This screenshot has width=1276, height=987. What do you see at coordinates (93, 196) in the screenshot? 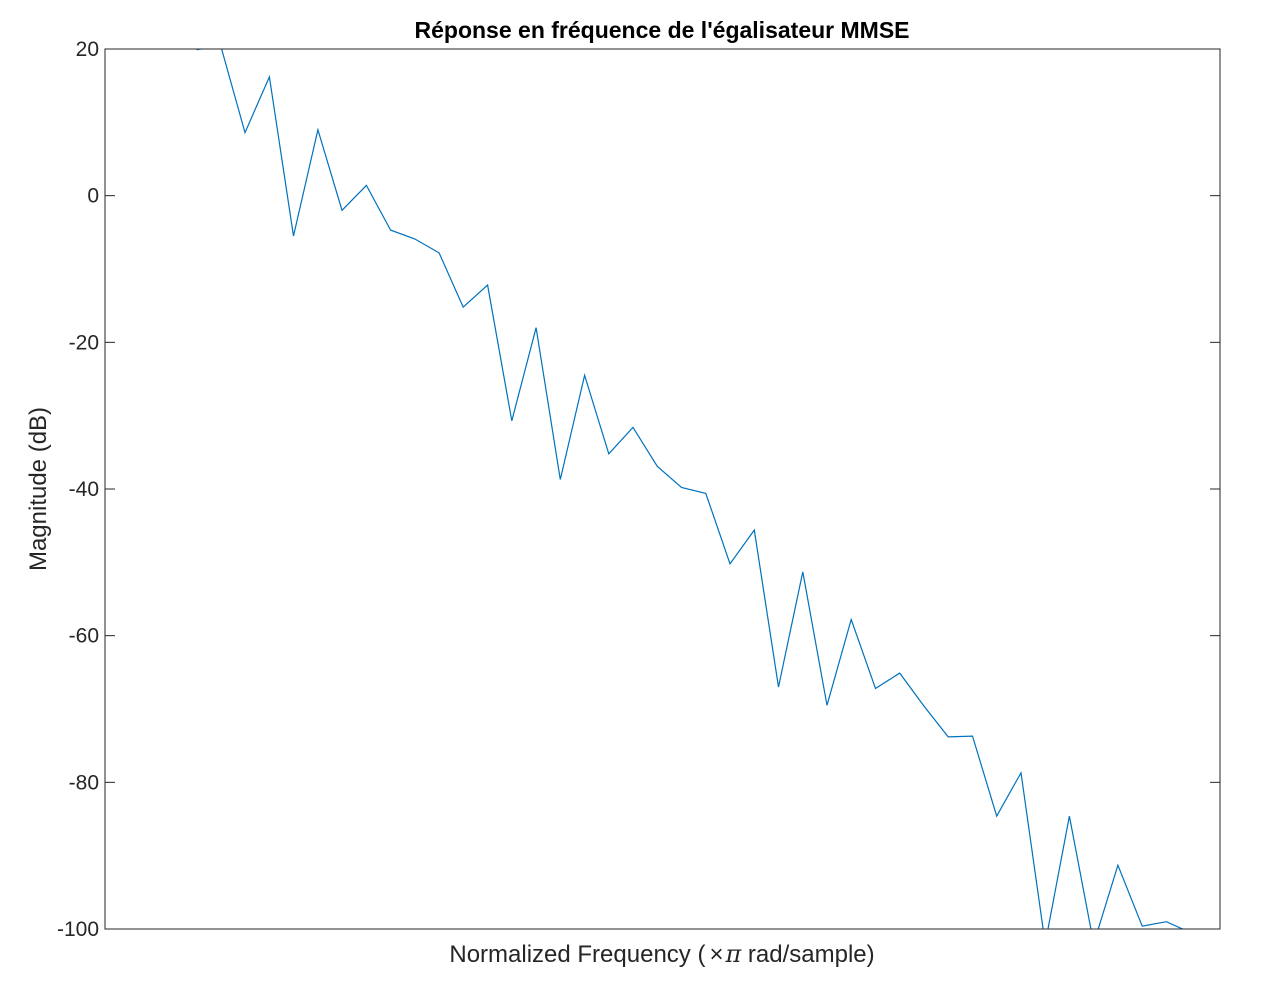
I see `y-tick-label: 0` at bounding box center [93, 196].